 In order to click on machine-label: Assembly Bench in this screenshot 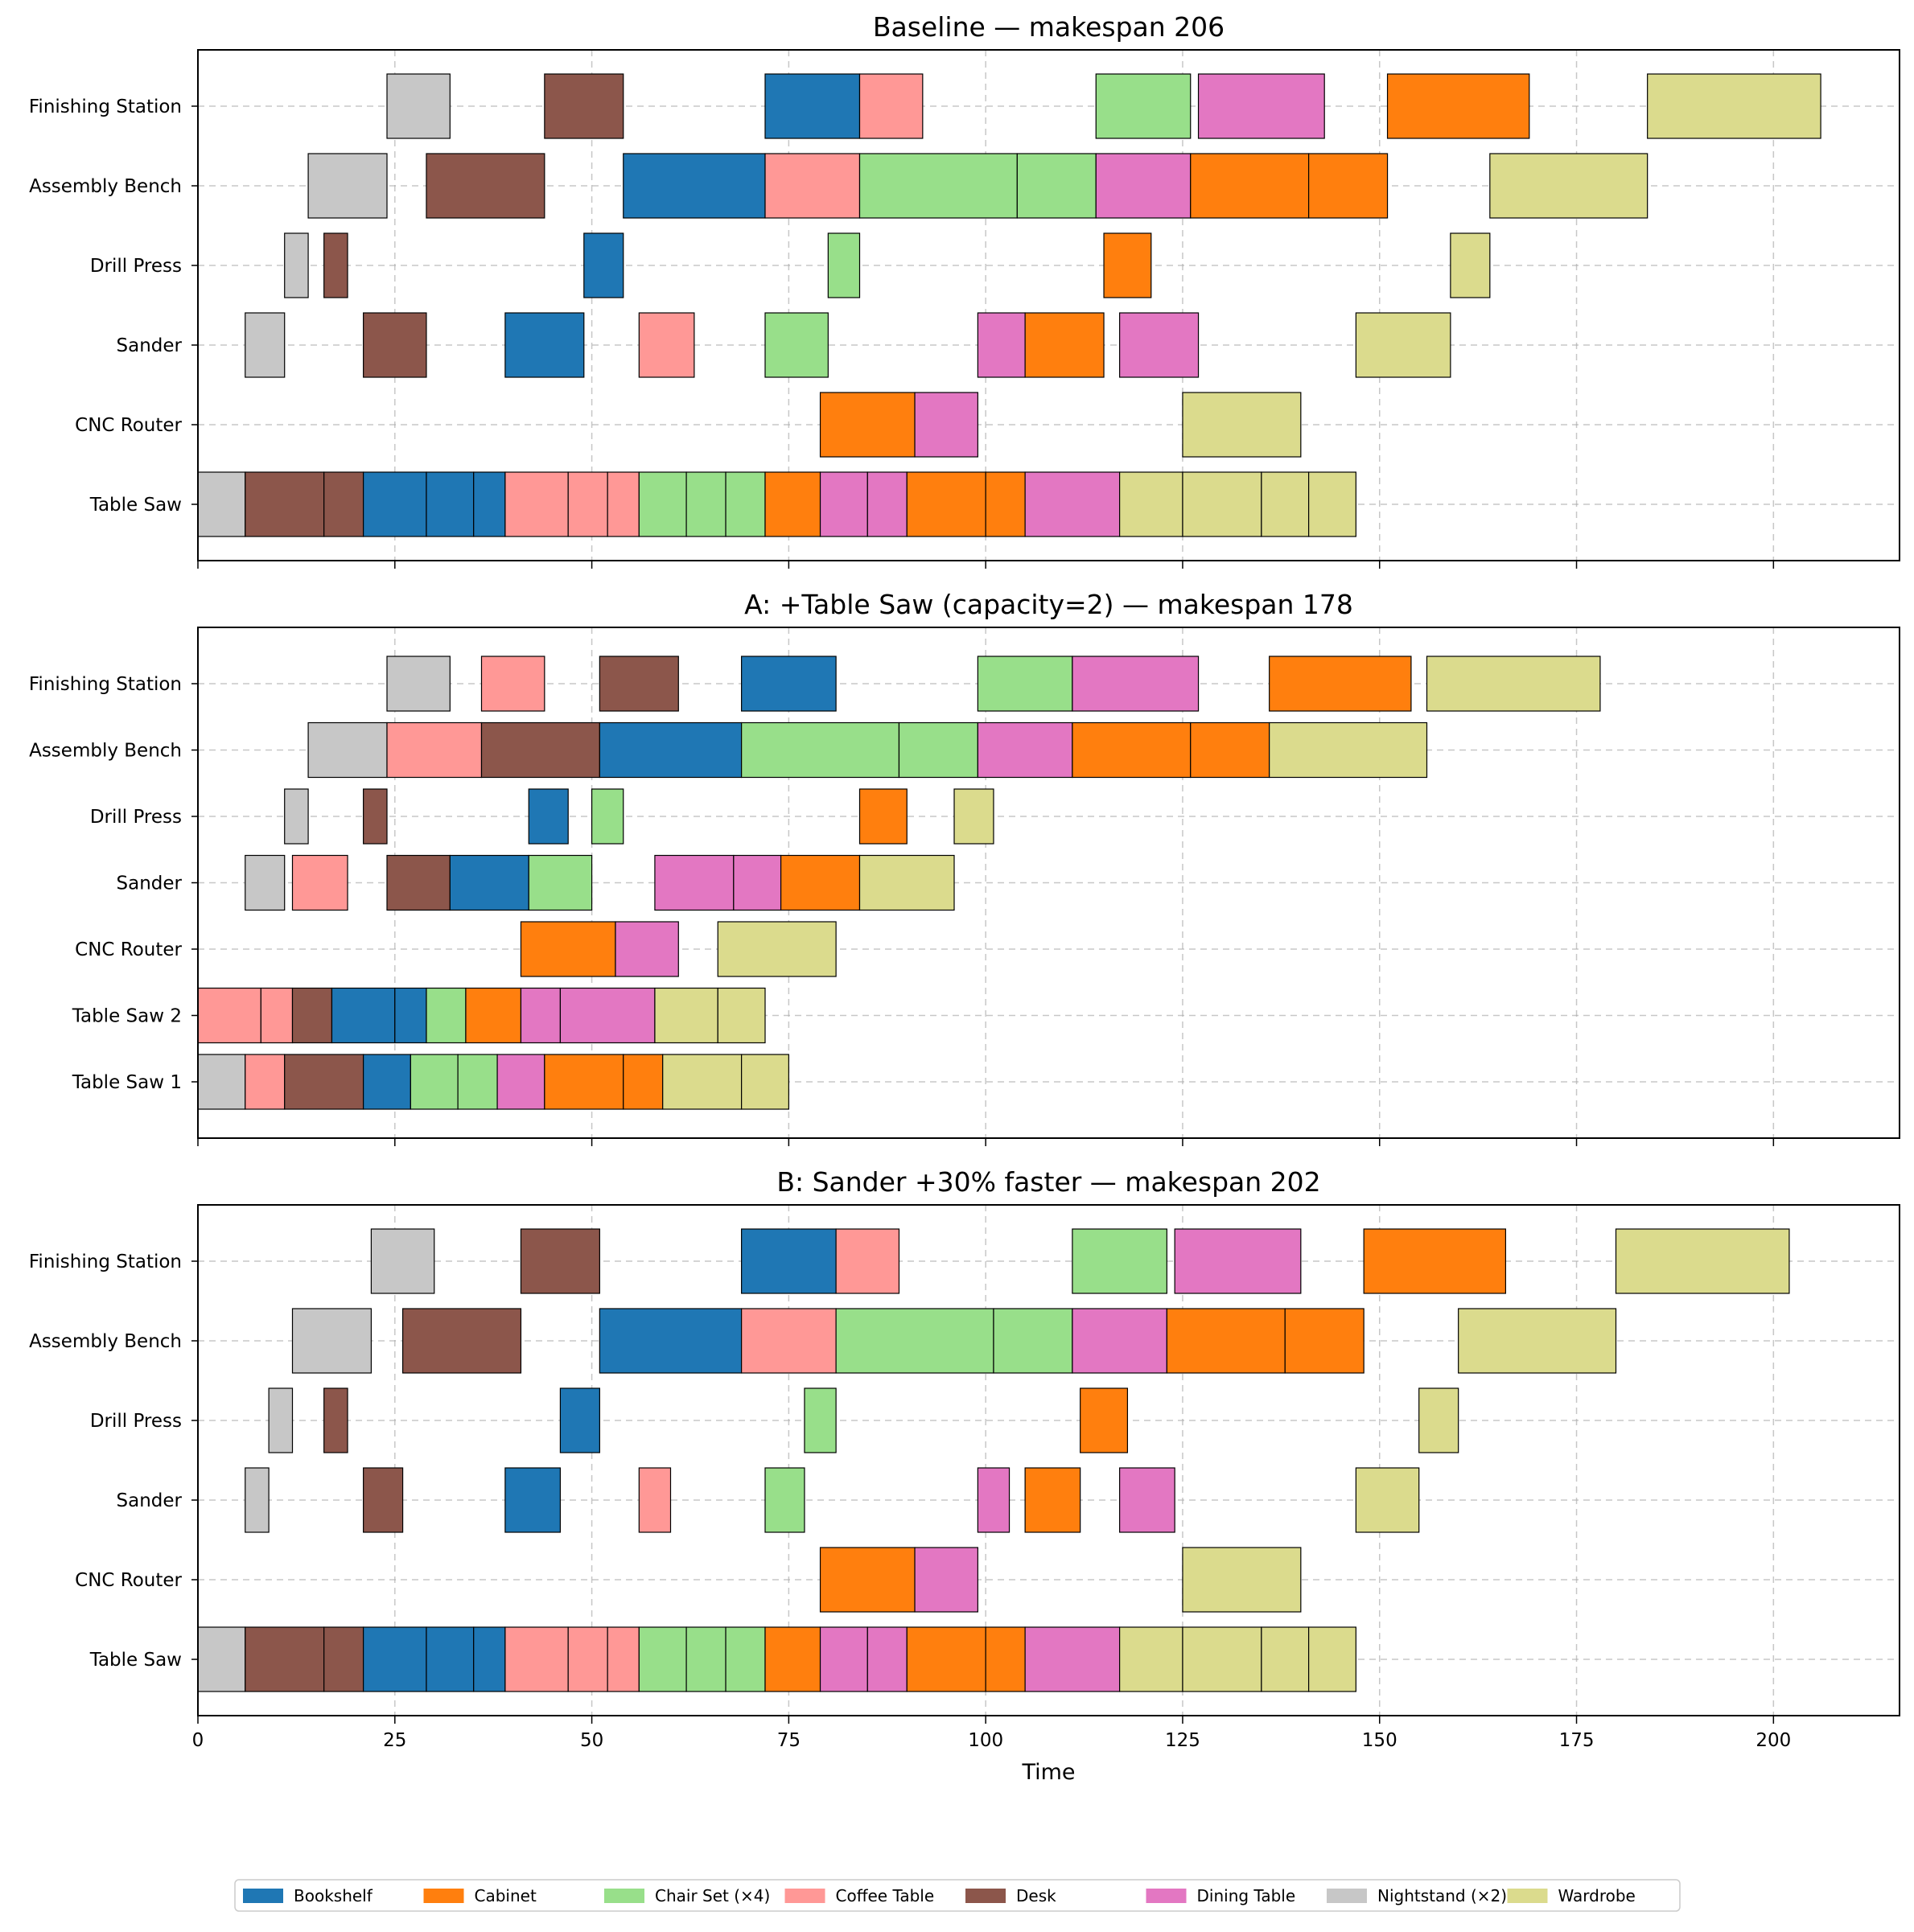, I will do `click(105, 1341)`.